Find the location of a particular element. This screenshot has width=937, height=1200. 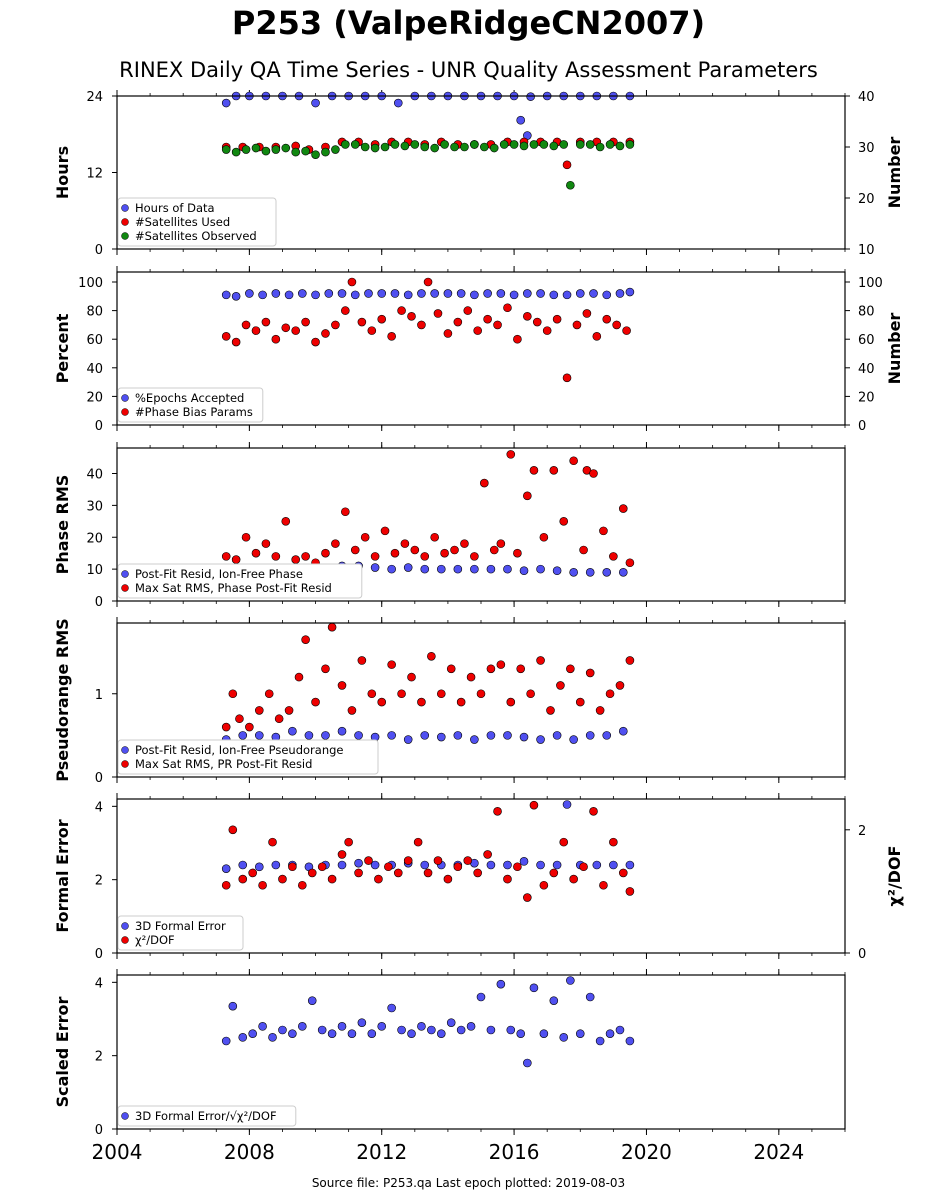

legend-label: Post-Fit Resid, Ion-Free Pseudorange is located at coordinates (239, 750).